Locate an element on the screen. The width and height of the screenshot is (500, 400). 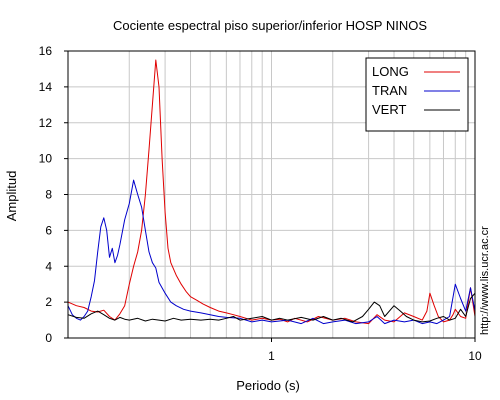
legend: LONG TRAN VERT is located at coordinates (417, 94).